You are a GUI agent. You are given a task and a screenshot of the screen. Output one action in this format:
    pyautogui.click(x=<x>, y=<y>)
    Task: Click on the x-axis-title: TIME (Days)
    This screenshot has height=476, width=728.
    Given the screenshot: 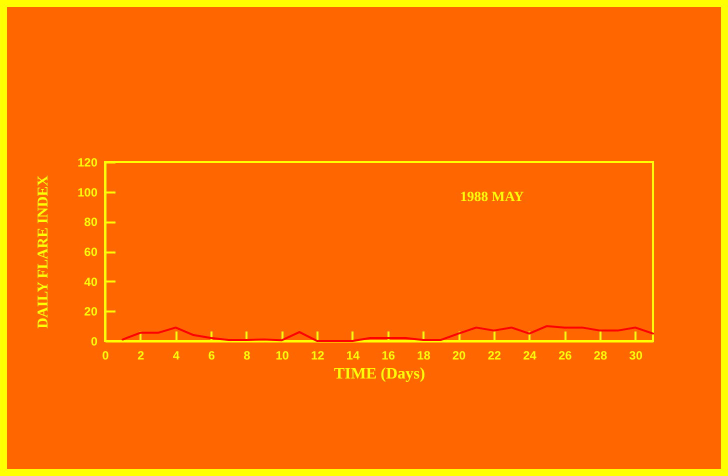 What is the action you would take?
    pyautogui.click(x=380, y=374)
    